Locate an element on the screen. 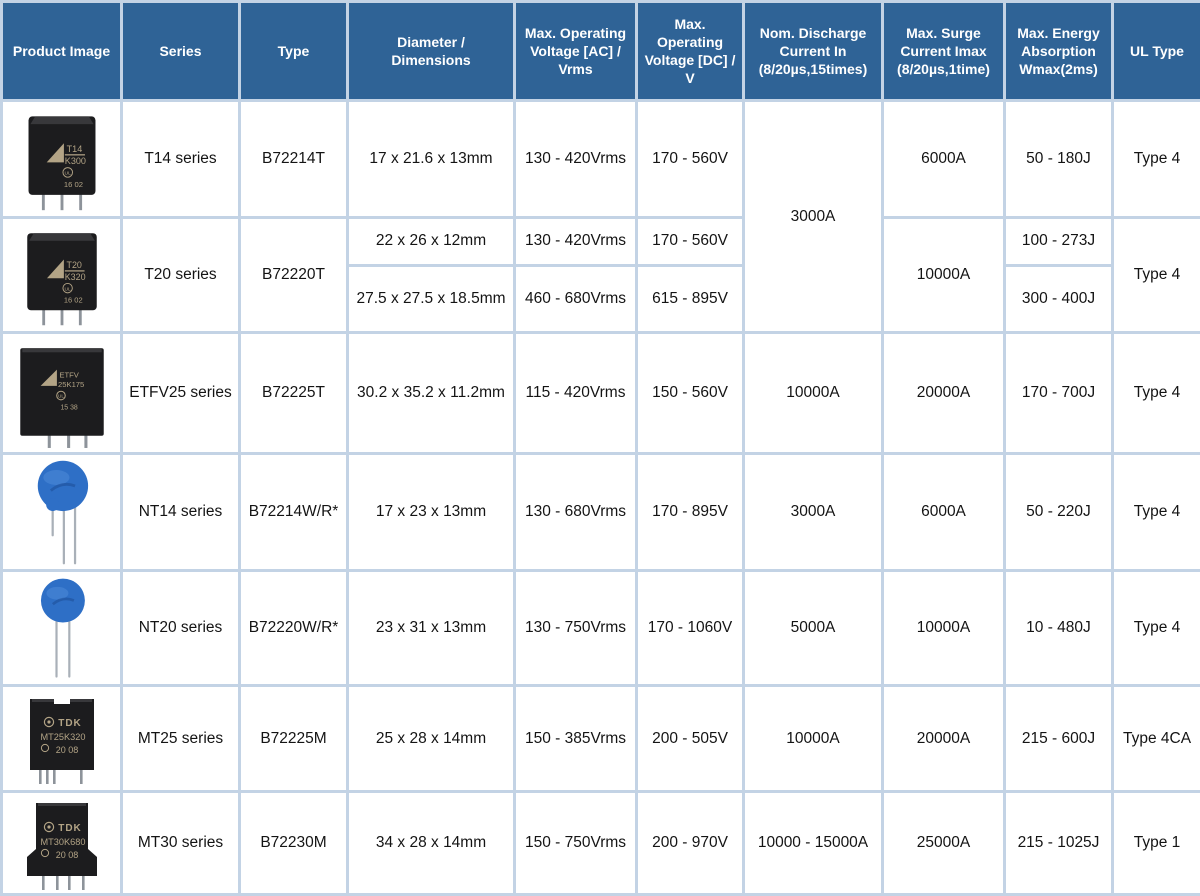  t14-product-image: T14 K300 UL 16 02 is located at coordinates (61, 163).